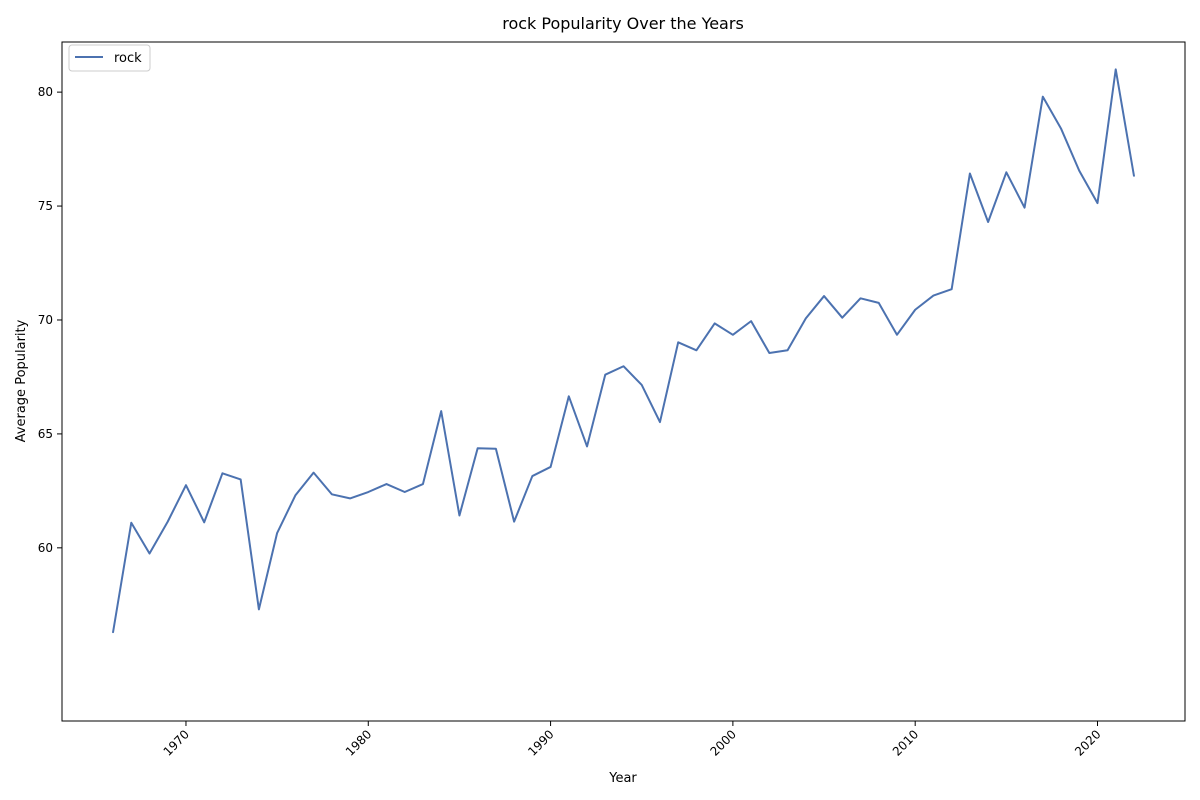  Describe the element at coordinates (723, 742) in the screenshot. I see `x-tick-label: 2000` at that location.